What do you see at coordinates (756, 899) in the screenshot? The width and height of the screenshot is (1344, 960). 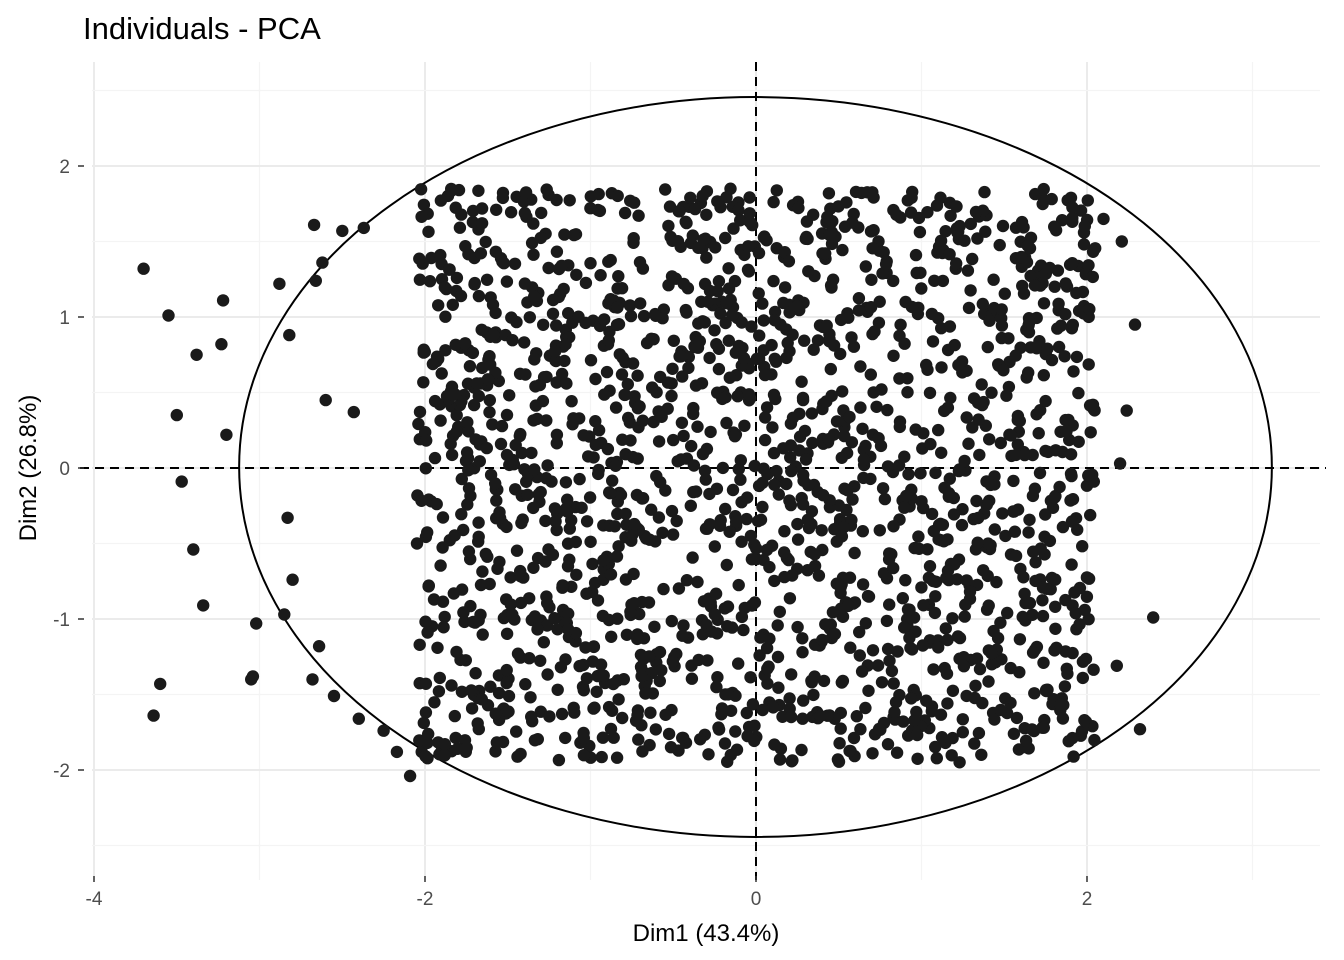 I see `x-tick-label: 0` at bounding box center [756, 899].